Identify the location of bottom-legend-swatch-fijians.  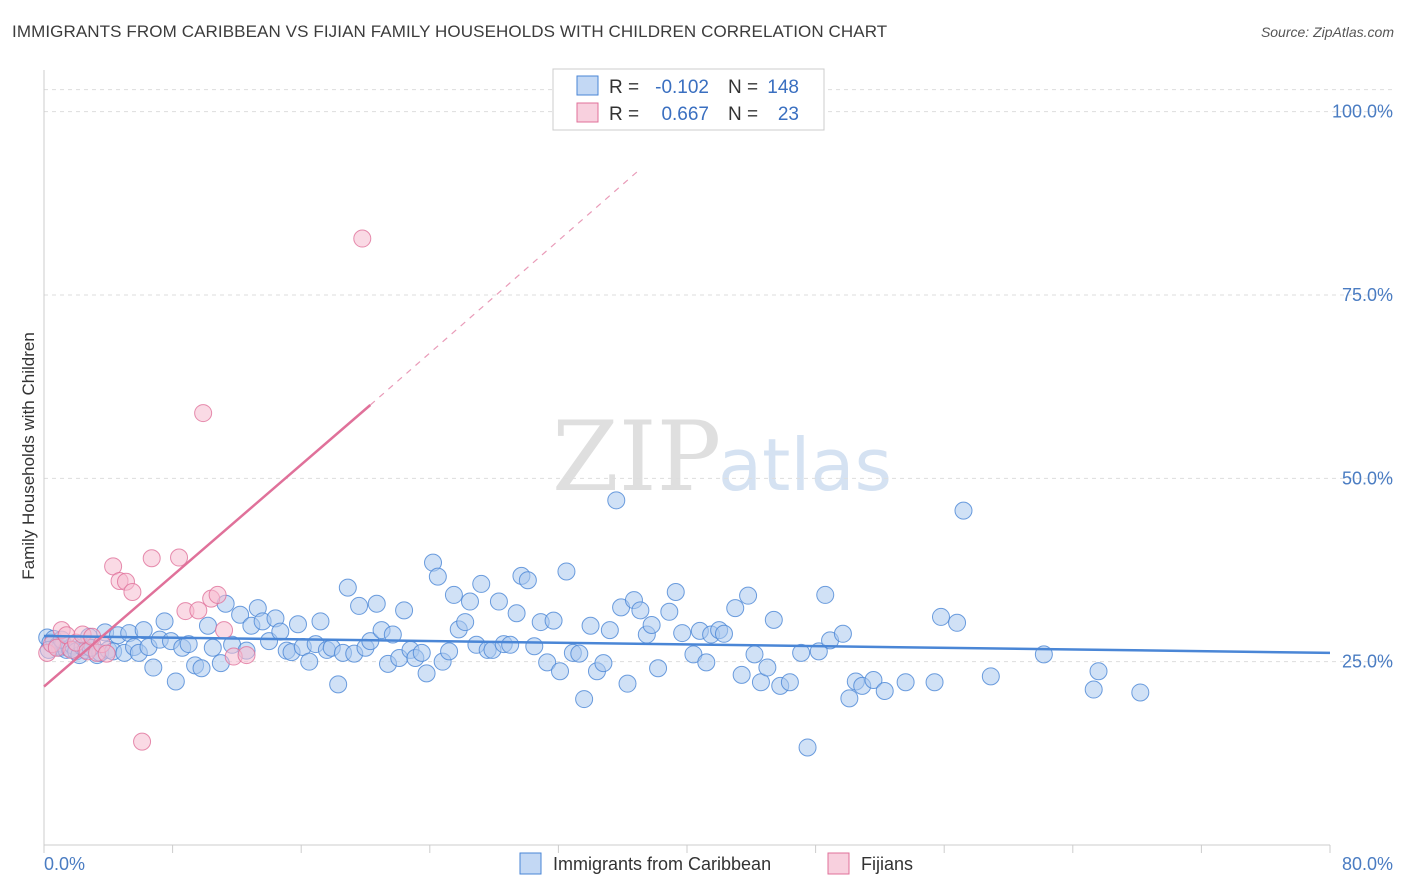
(838, 863).